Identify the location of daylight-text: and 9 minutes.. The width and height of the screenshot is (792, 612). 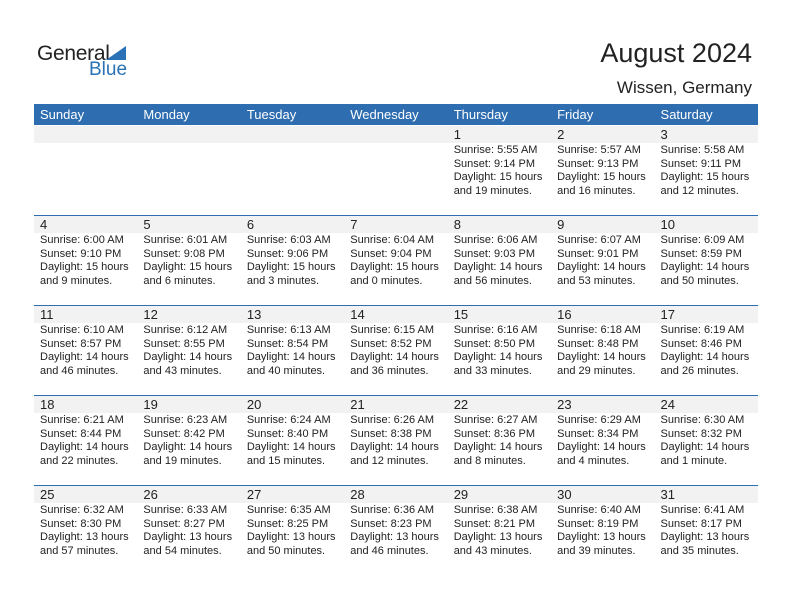
(76, 280).